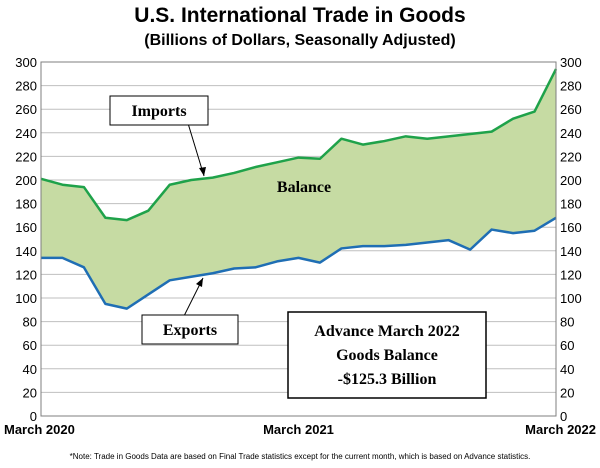  Describe the element at coordinates (30, 392) in the screenshot. I see `y-tick-label-left: 20` at that location.